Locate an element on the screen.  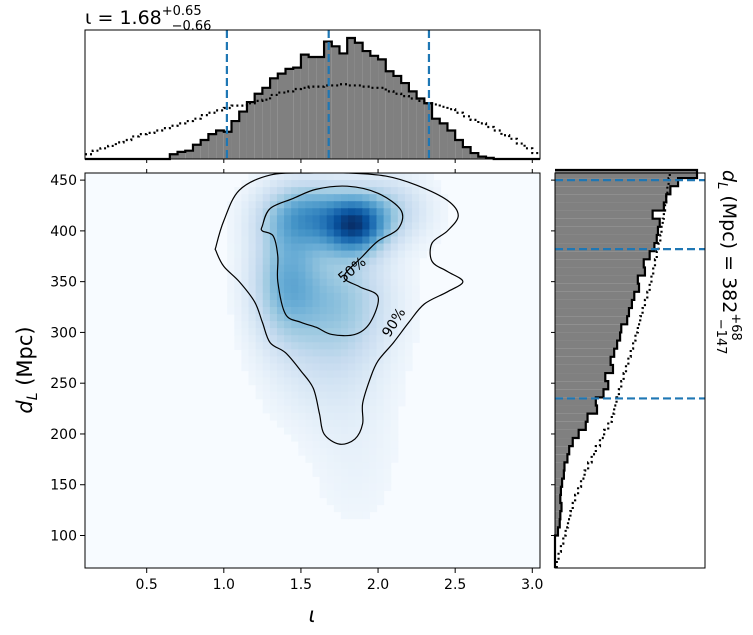
x-tick-label: 3.0 is located at coordinates (532, 585).